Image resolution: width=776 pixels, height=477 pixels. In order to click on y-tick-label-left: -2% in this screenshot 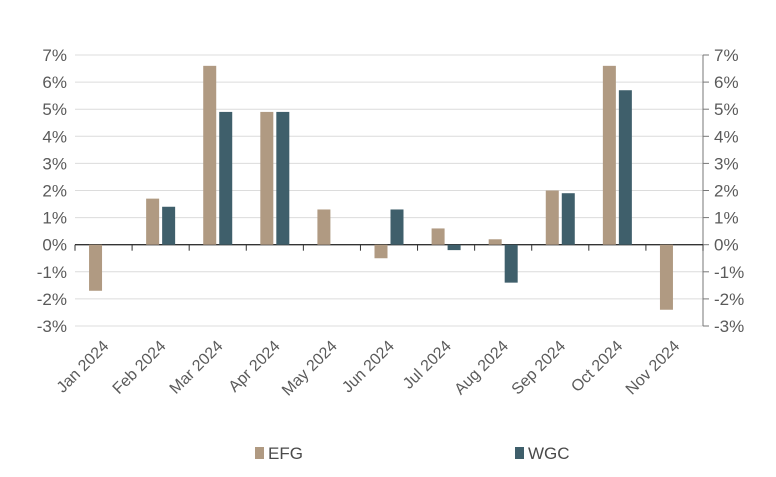, I will do `click(52, 299)`.